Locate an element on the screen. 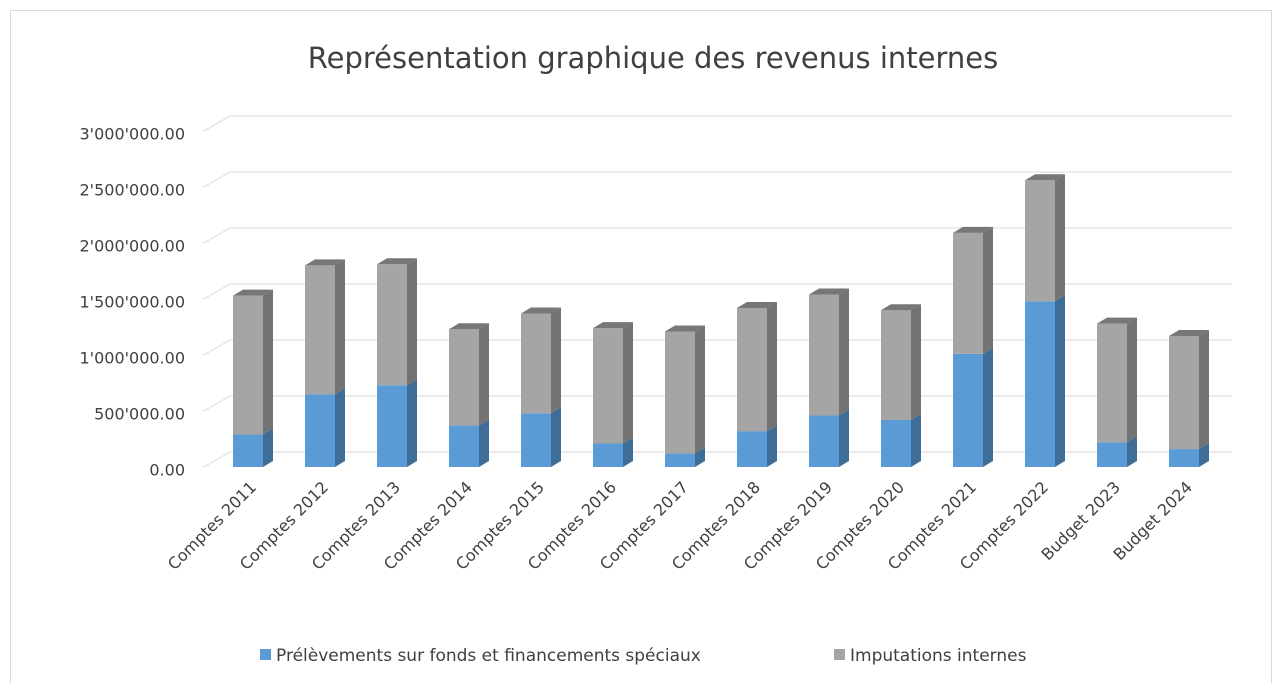 The image size is (1282, 683). y-tick-label: 2'500'000.00 is located at coordinates (133, 190).